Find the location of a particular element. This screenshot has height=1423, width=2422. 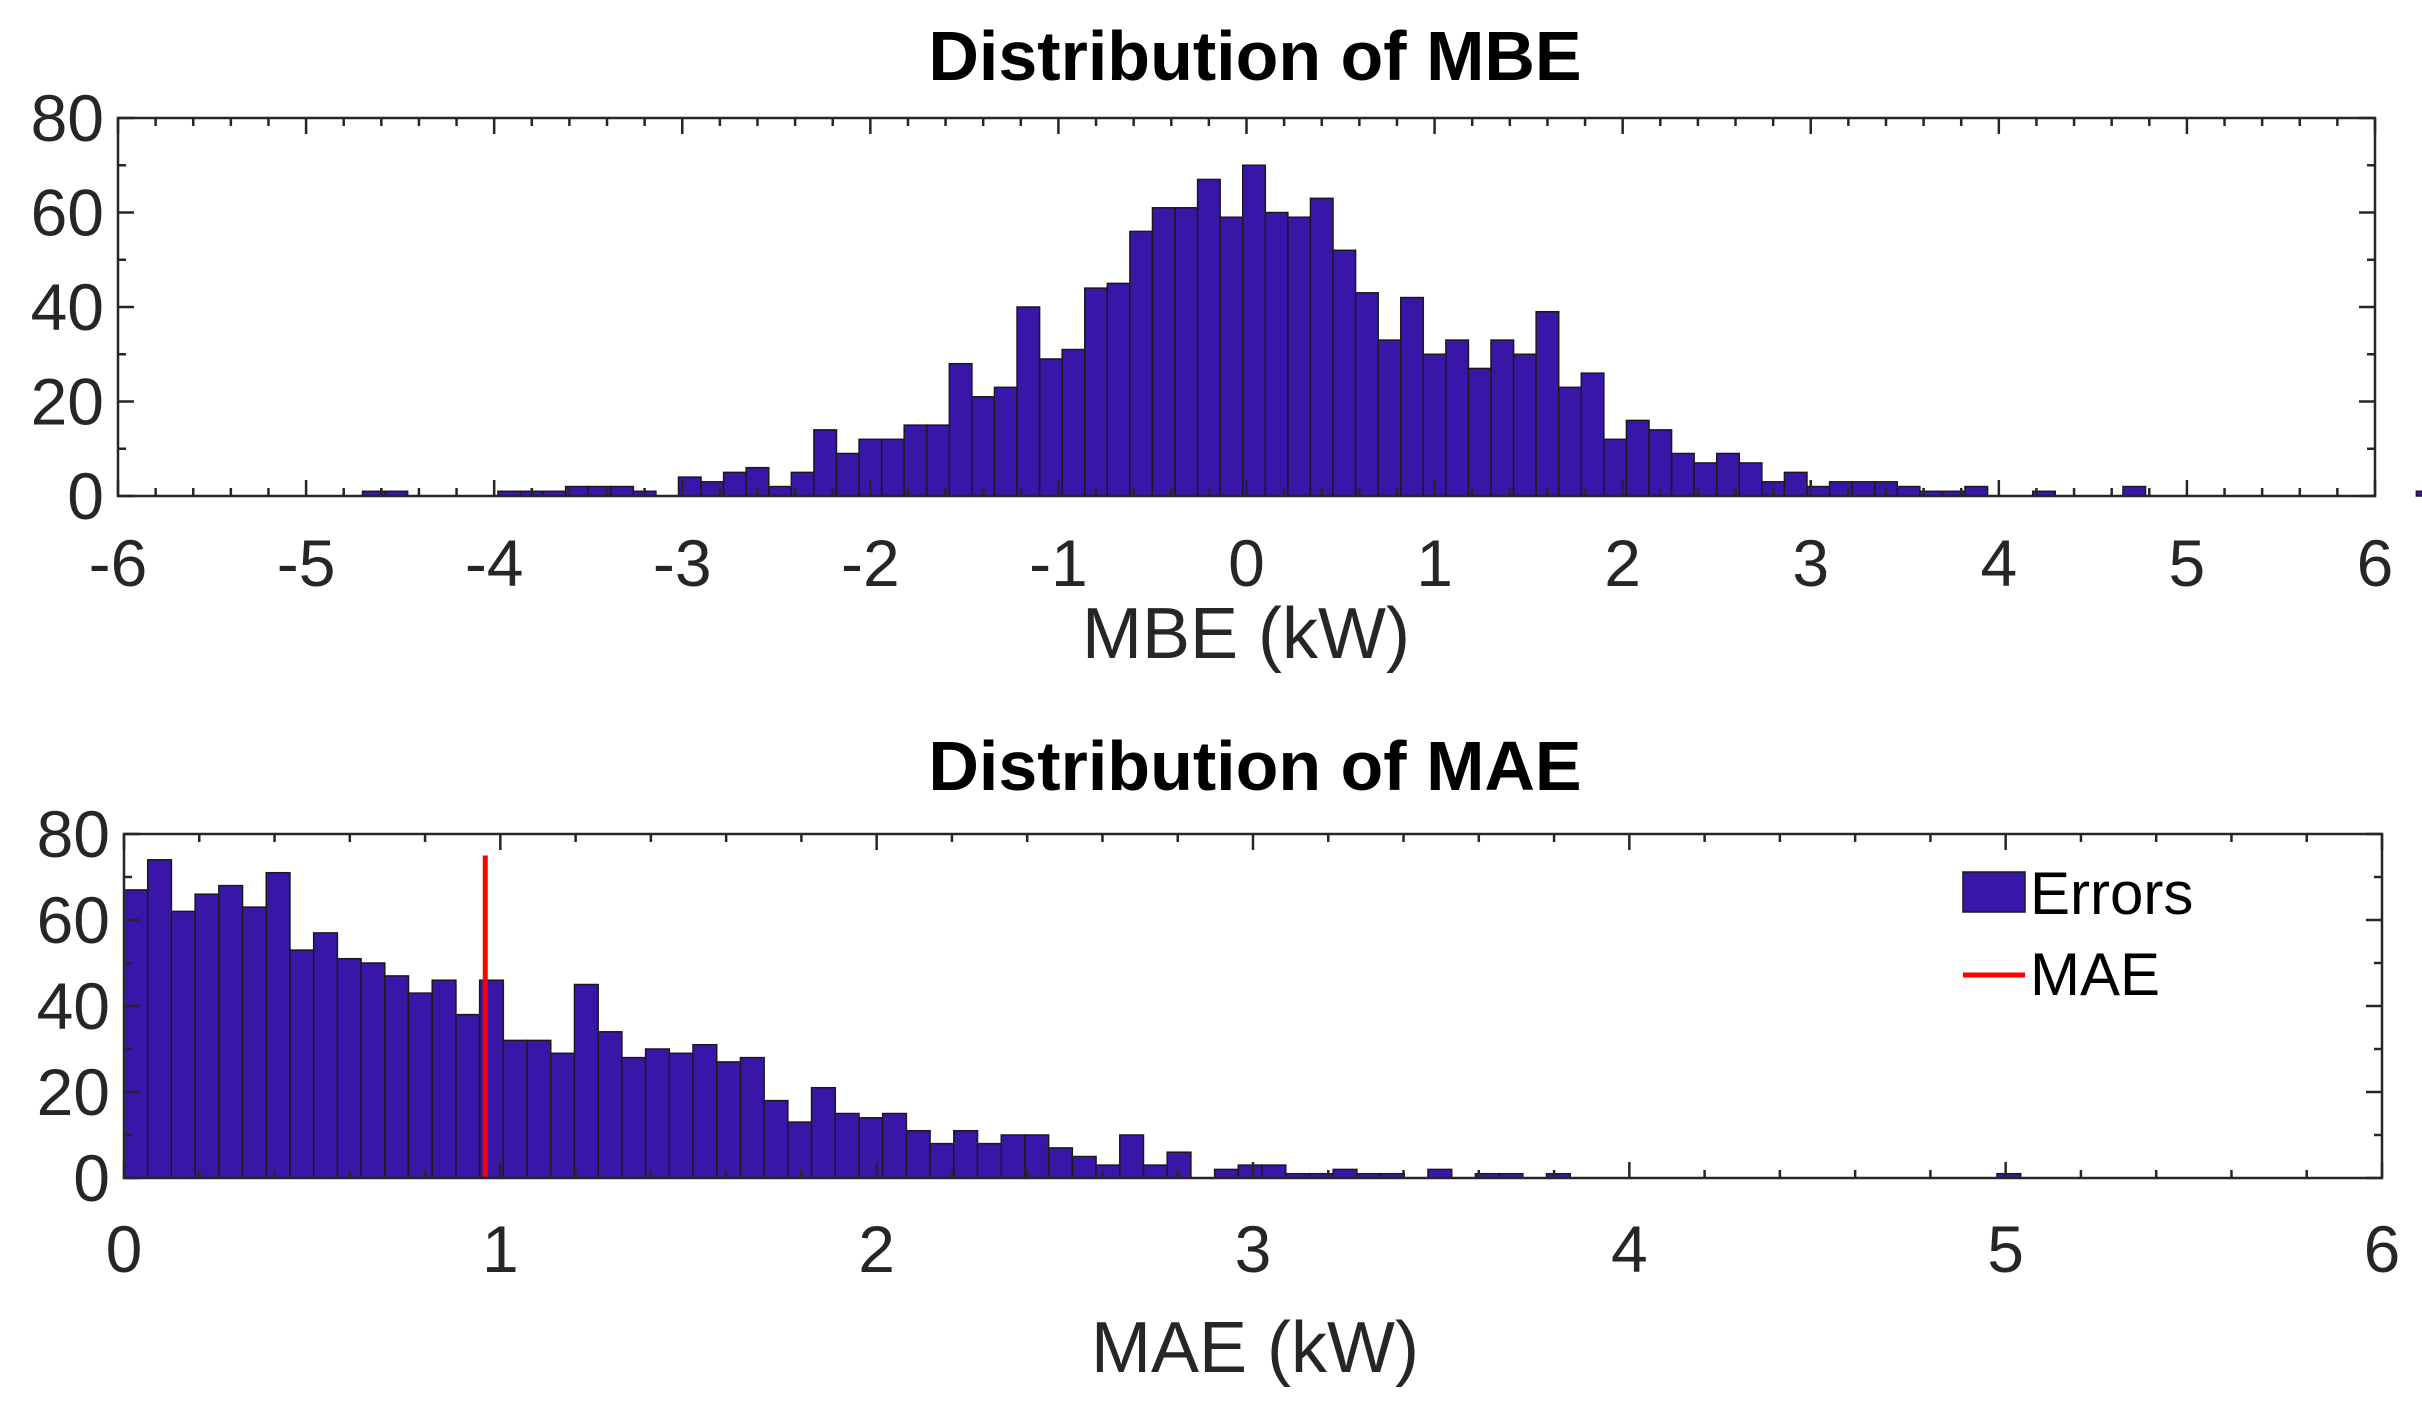

mbe-x-tick-labels: -6 -5 -4 -3 -2 -1 0 1 2 3 4 5 6 is located at coordinates (1241, 563).